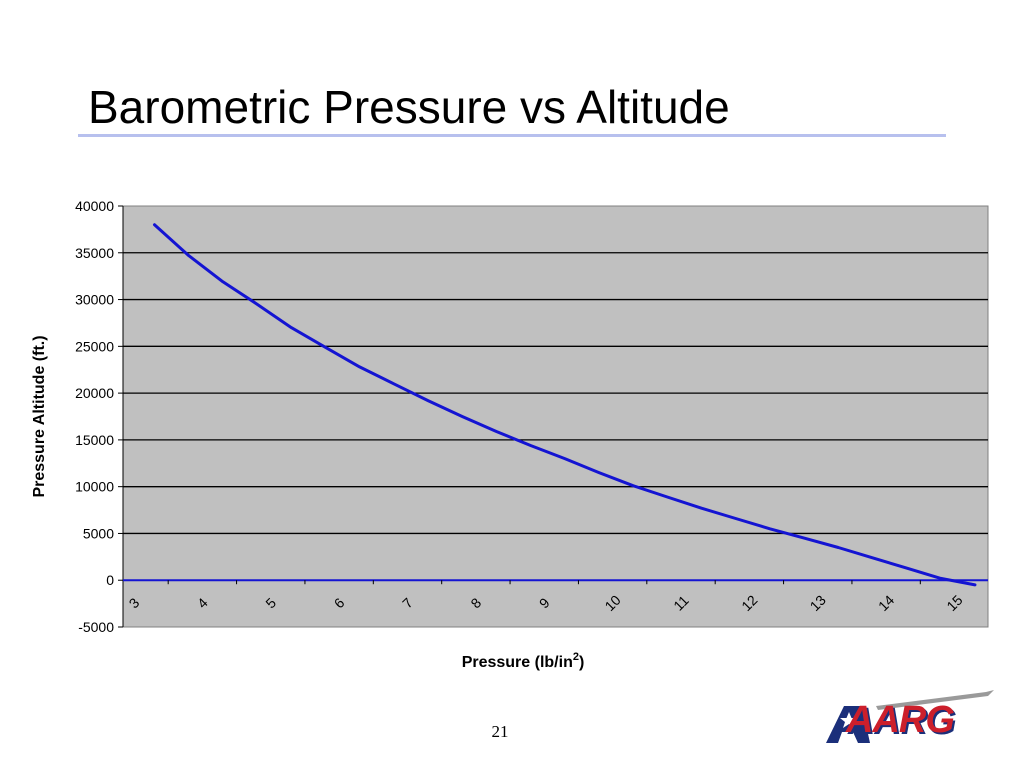 This screenshot has height=768, width=1024. Describe the element at coordinates (576, 657) in the screenshot. I see `x-axis-title-superscript: 2` at that location.